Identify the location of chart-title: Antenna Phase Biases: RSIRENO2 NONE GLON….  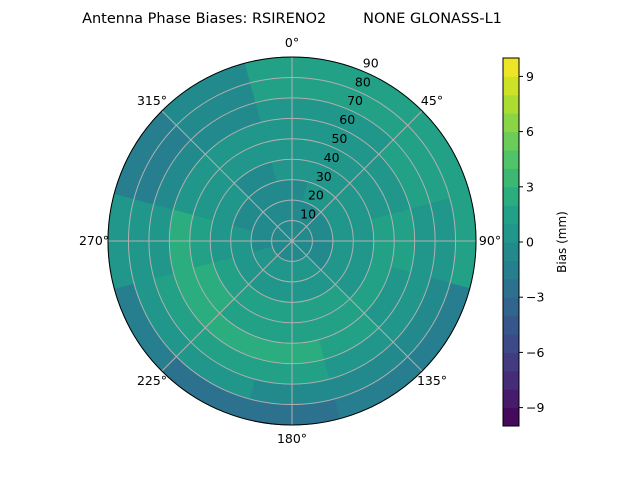
(292, 19).